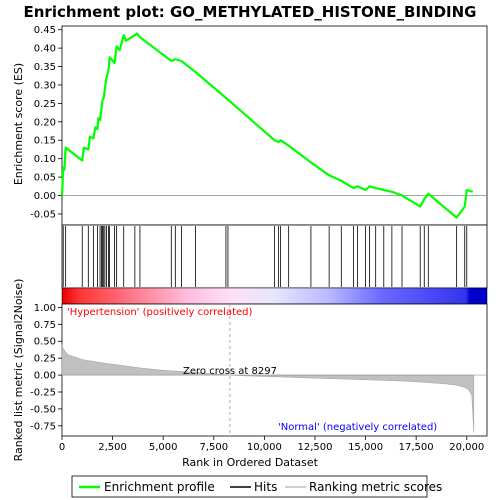  Describe the element at coordinates (45, 342) in the screenshot. I see `rank-y-tick-label: 0.50` at that location.